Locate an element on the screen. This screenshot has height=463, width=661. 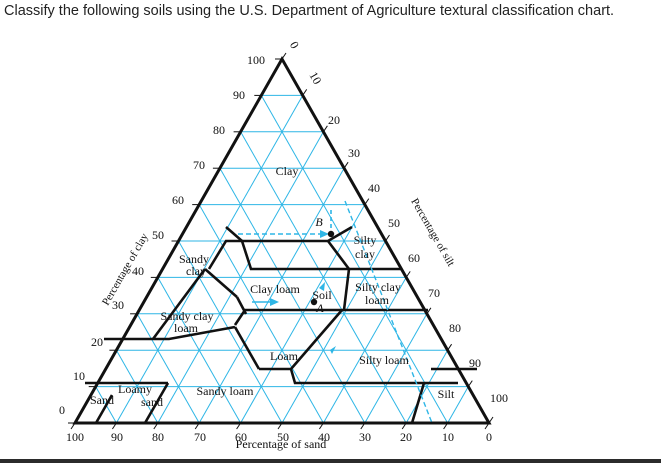
sand-tick: 70 is located at coordinates (200, 437).